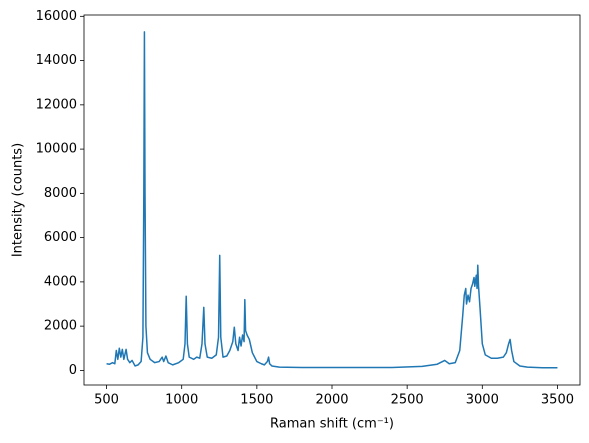 This screenshot has width=589, height=443. What do you see at coordinates (557, 400) in the screenshot?
I see `x-tick-label: 3500` at bounding box center [557, 400].